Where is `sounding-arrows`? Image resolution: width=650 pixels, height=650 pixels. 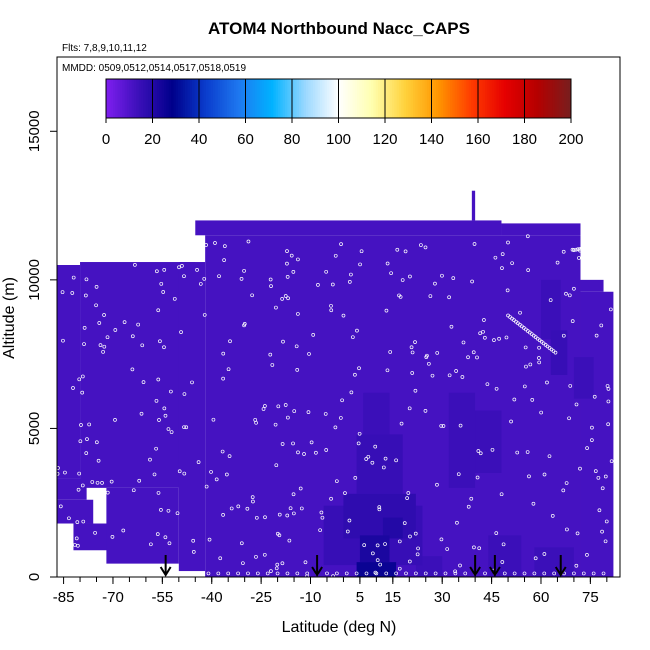
sounding-arrows is located at coordinates (363, 566).